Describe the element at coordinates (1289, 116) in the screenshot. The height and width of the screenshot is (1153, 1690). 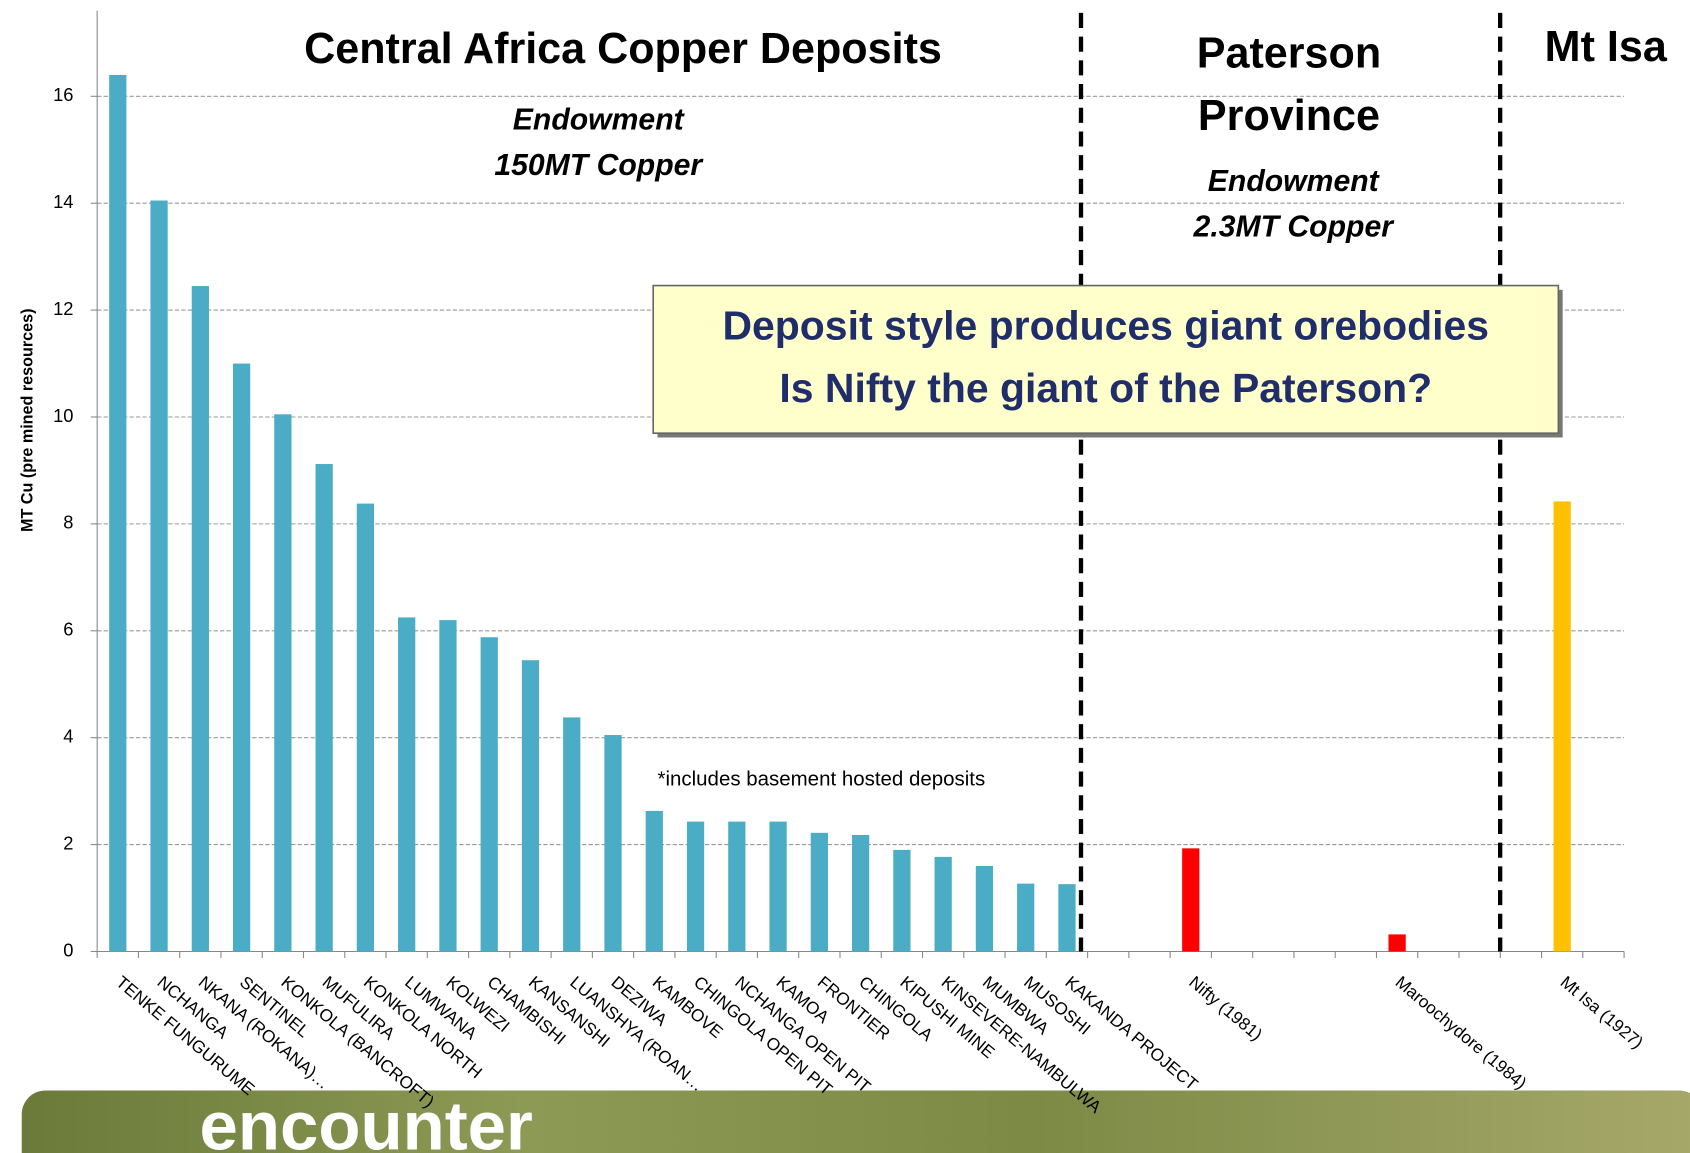
I see `region-title: Province` at that location.